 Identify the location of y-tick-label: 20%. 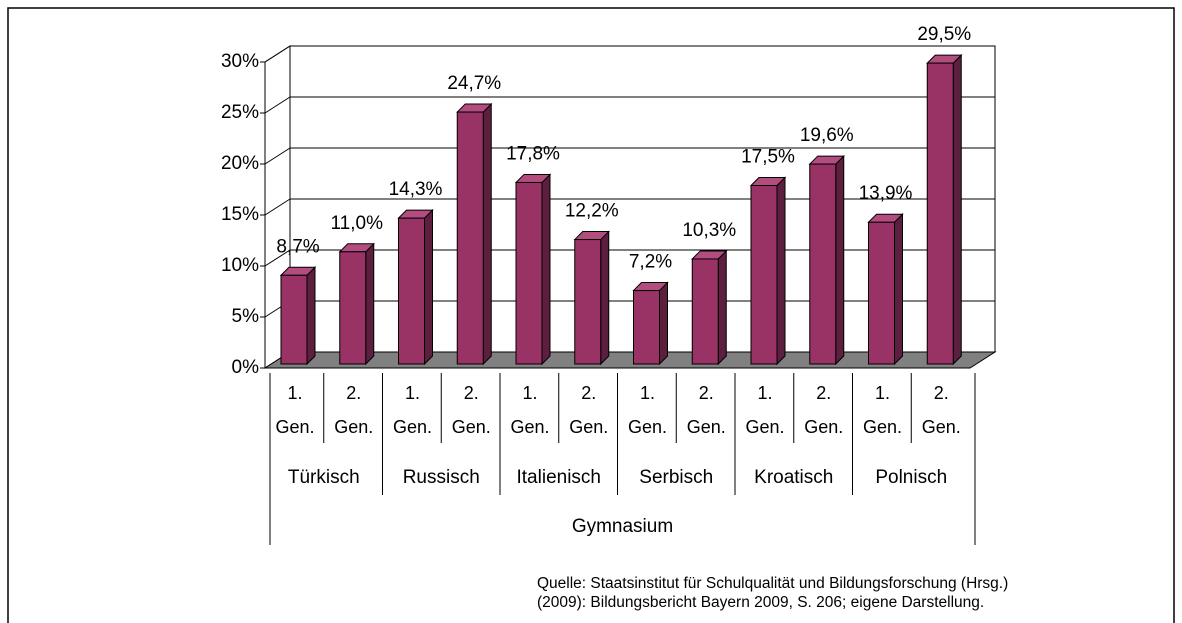
(240, 163).